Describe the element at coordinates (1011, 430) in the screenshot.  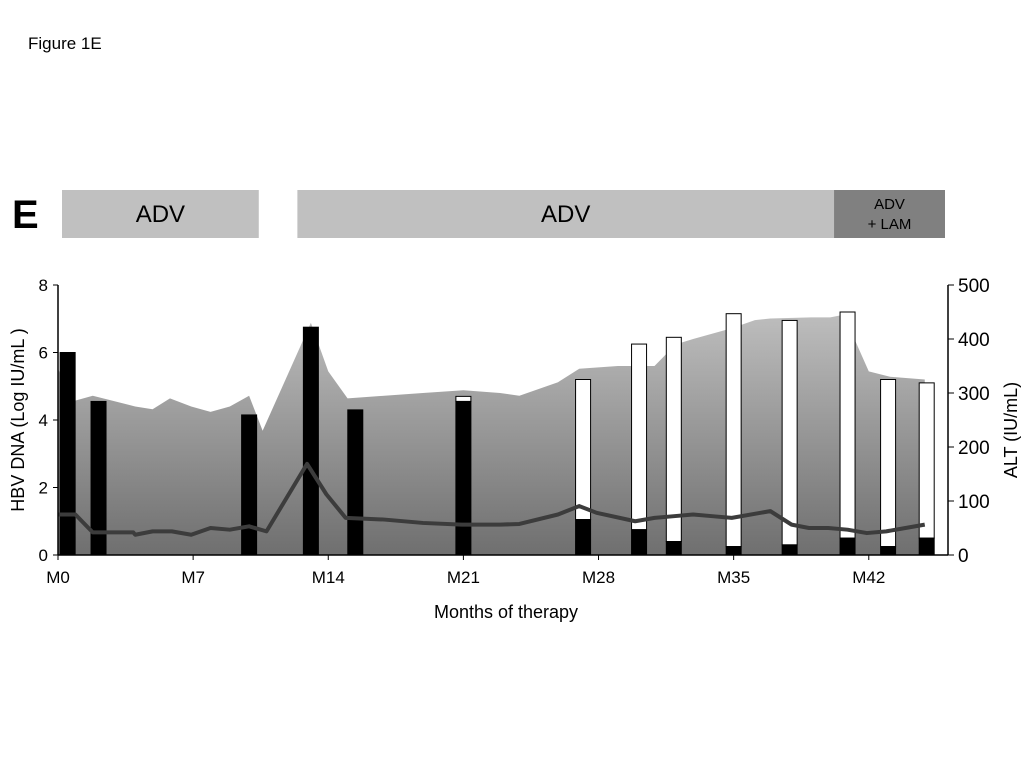
I see `right-axis-title: ALT (IU/mL)` at that location.